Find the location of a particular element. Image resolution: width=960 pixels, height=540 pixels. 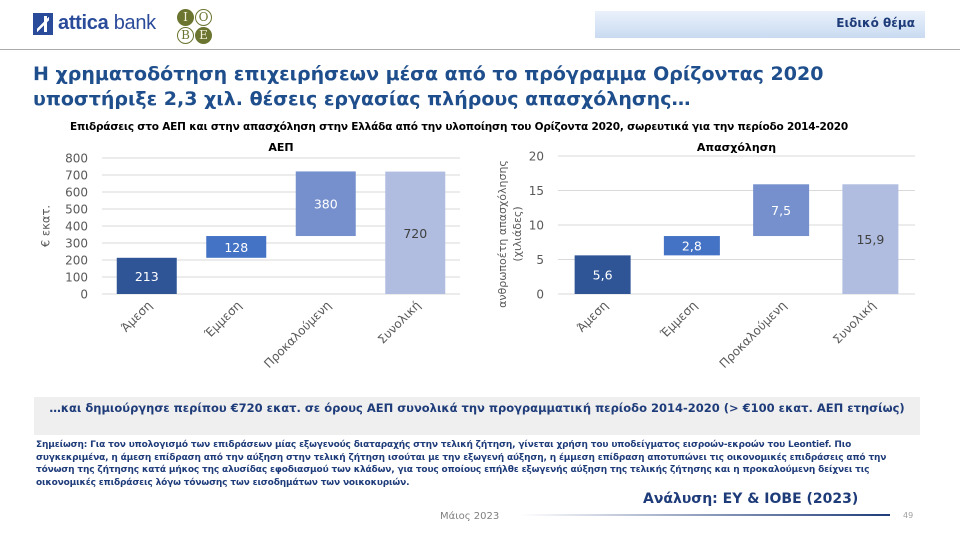

chart-title: ΑΕΠ is located at coordinates (280, 147).